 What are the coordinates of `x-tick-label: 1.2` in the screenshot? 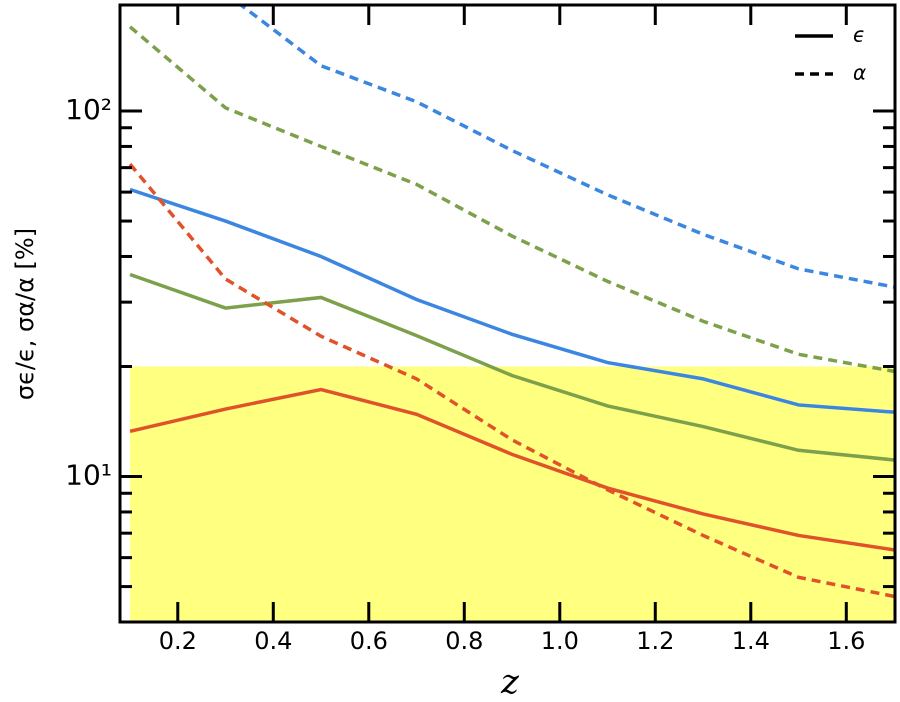 It's located at (655, 641).